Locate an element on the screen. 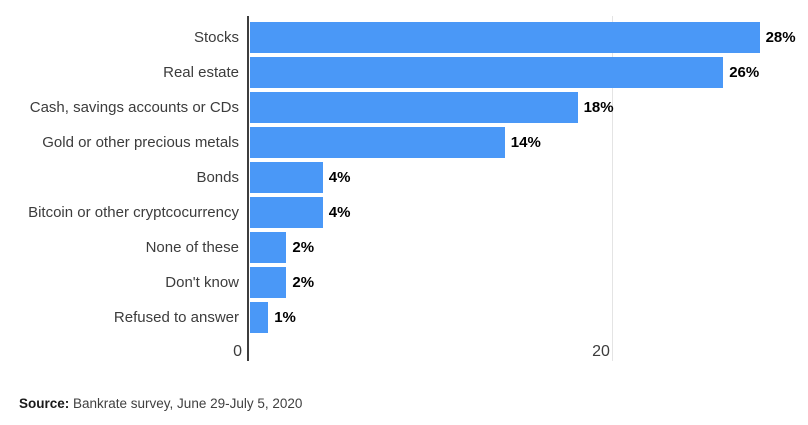 The image size is (808, 425). bar-row: Gold or other precious metals 14% is located at coordinates (404, 142).